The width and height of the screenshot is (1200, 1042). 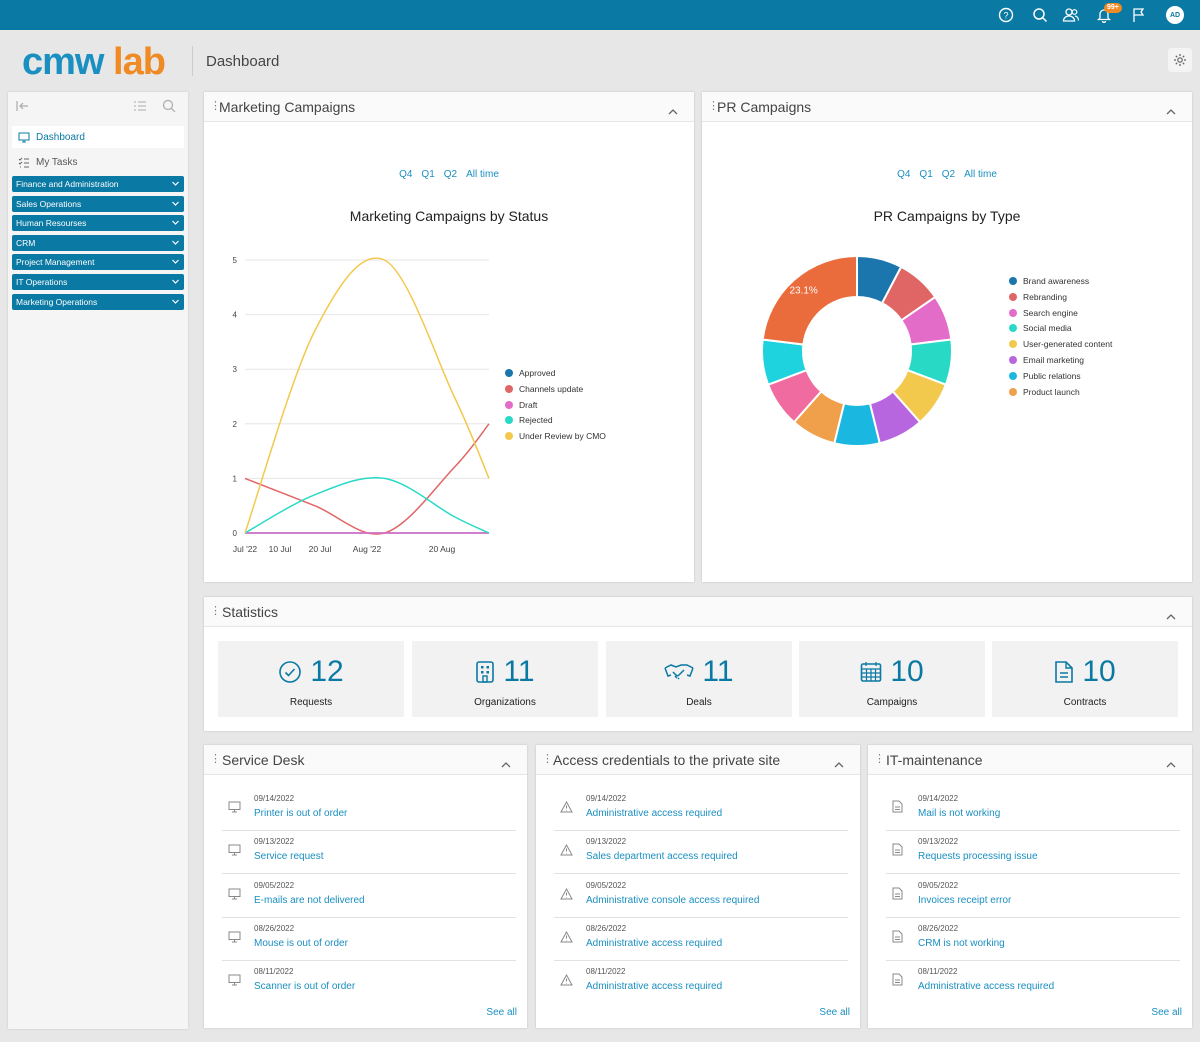 I want to click on search-icon, so click(x=1040, y=15).